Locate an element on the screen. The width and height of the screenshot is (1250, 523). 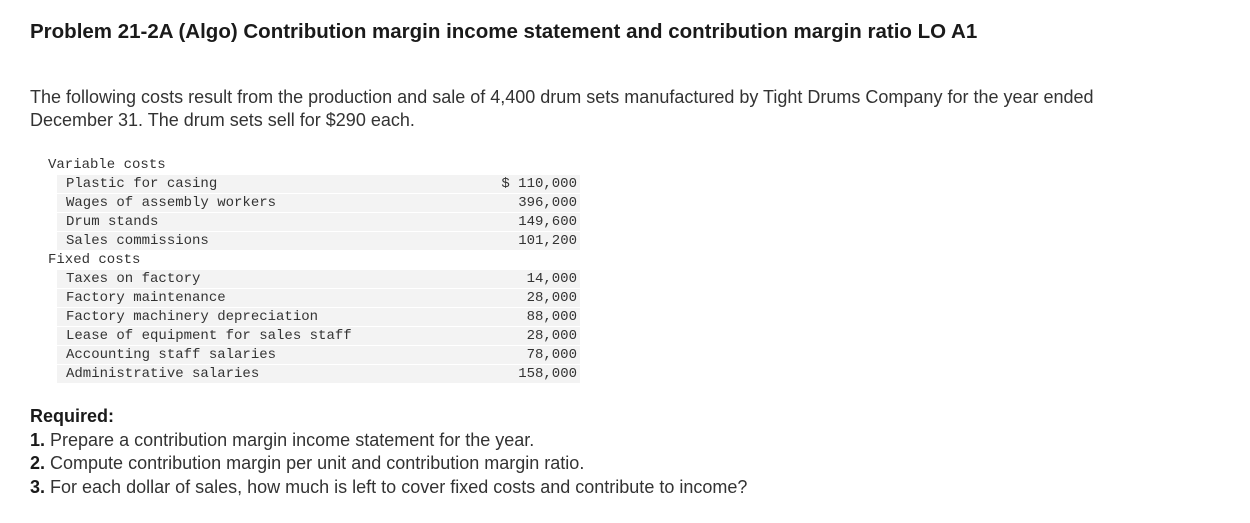
cost-row: Plastic for casing $ 110,000 is located at coordinates (318, 184).